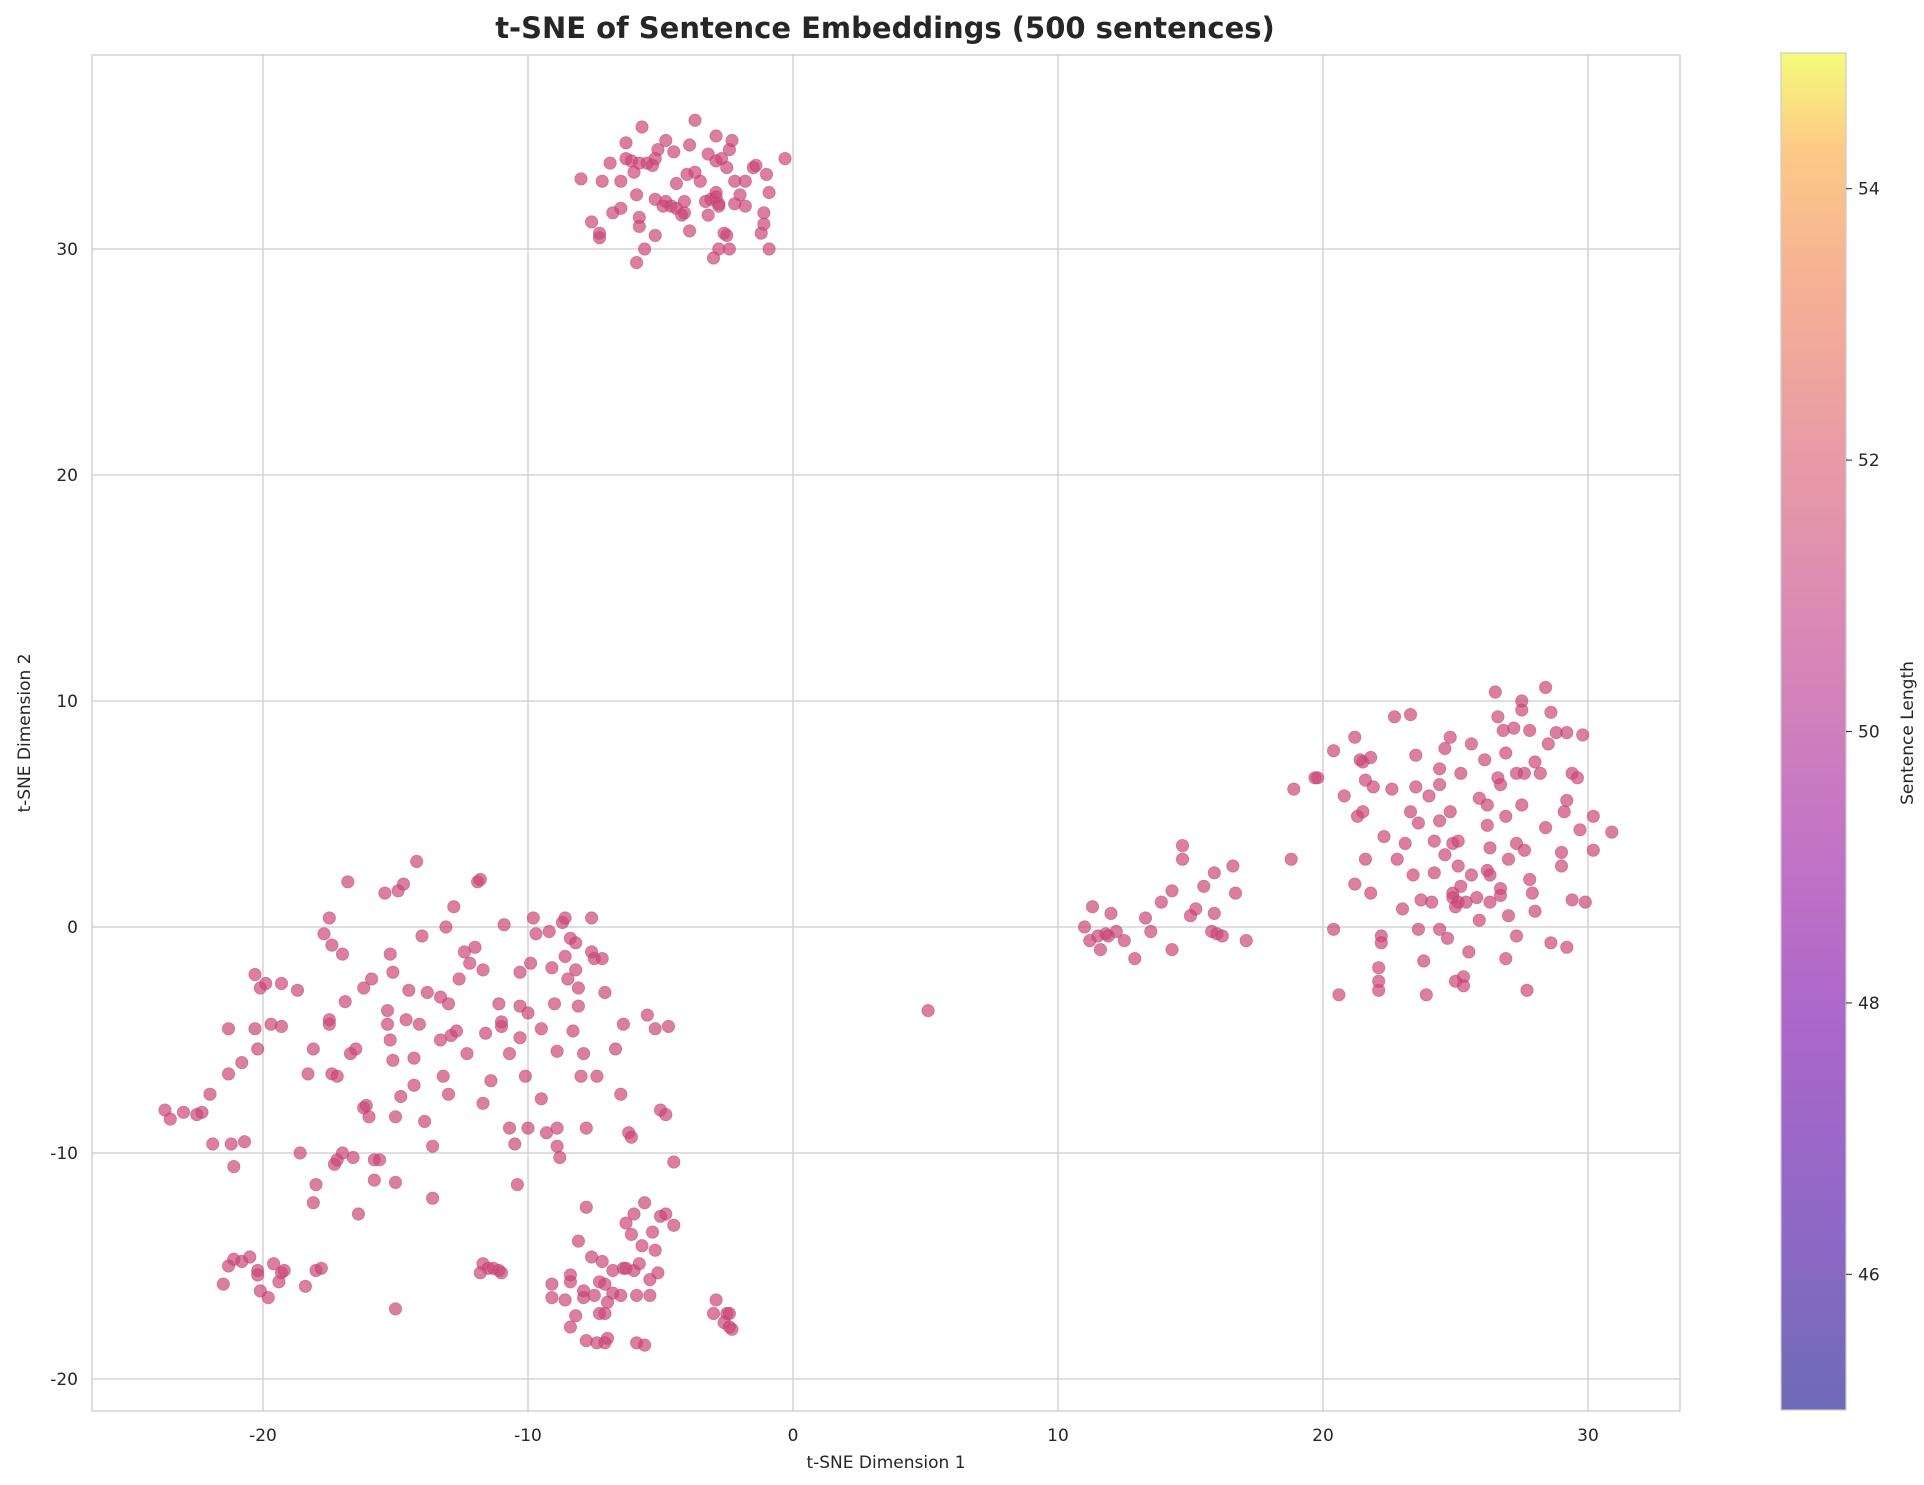 This screenshot has height=1485, width=1924. What do you see at coordinates (67, 250) in the screenshot?
I see `y-tick-label: 30` at bounding box center [67, 250].